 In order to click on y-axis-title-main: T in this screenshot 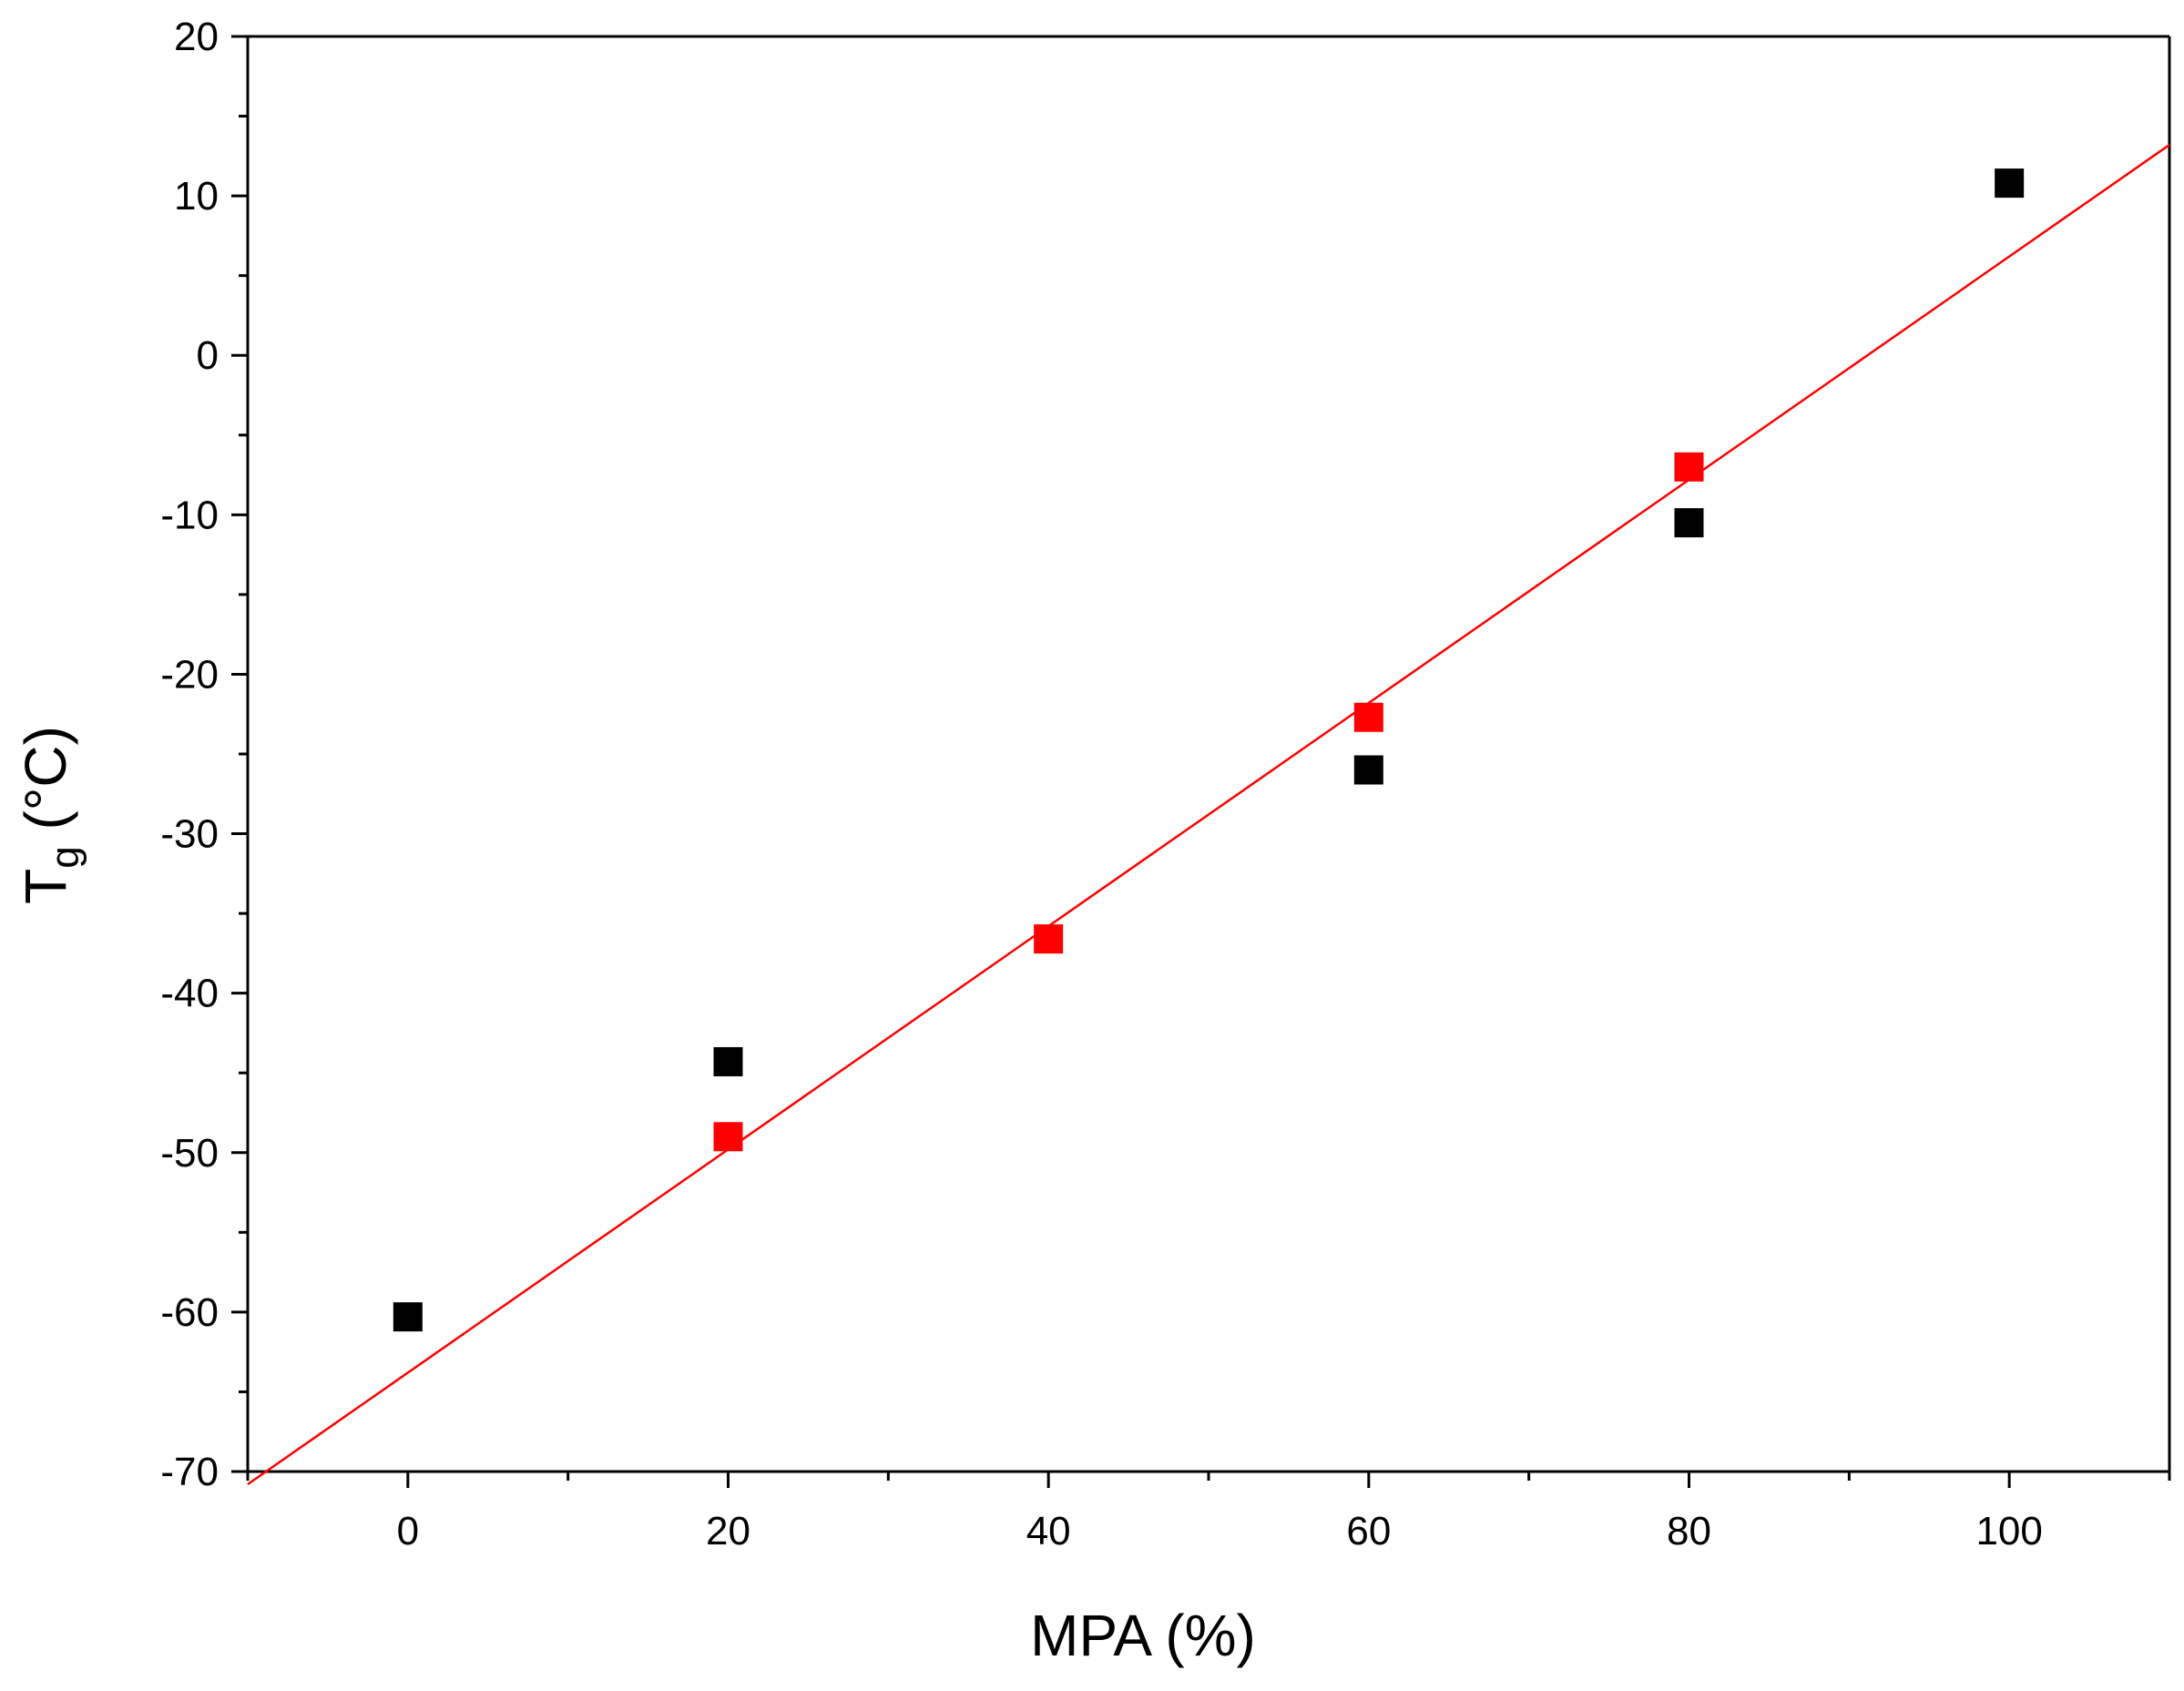, I will do `click(46, 886)`.